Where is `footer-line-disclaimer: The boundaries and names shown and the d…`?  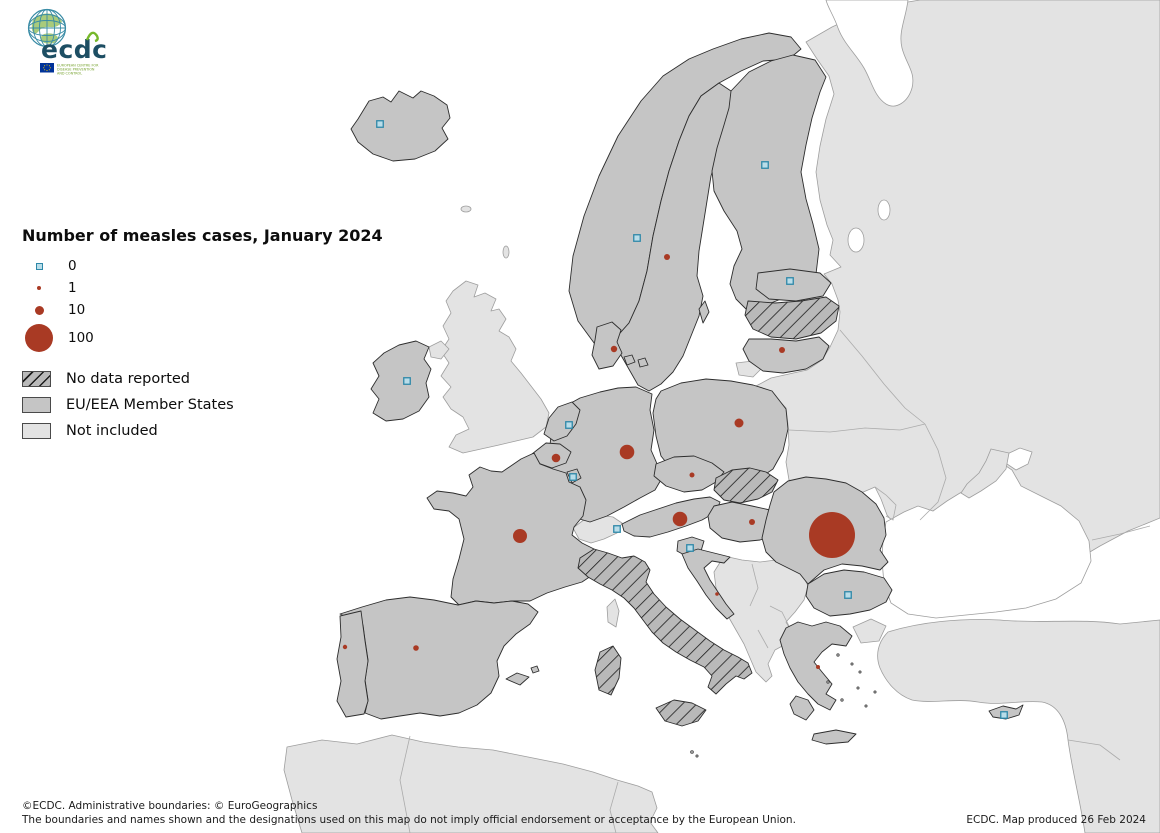 footer-line-disclaimer: The boundaries and names shown and the d… is located at coordinates (409, 820).